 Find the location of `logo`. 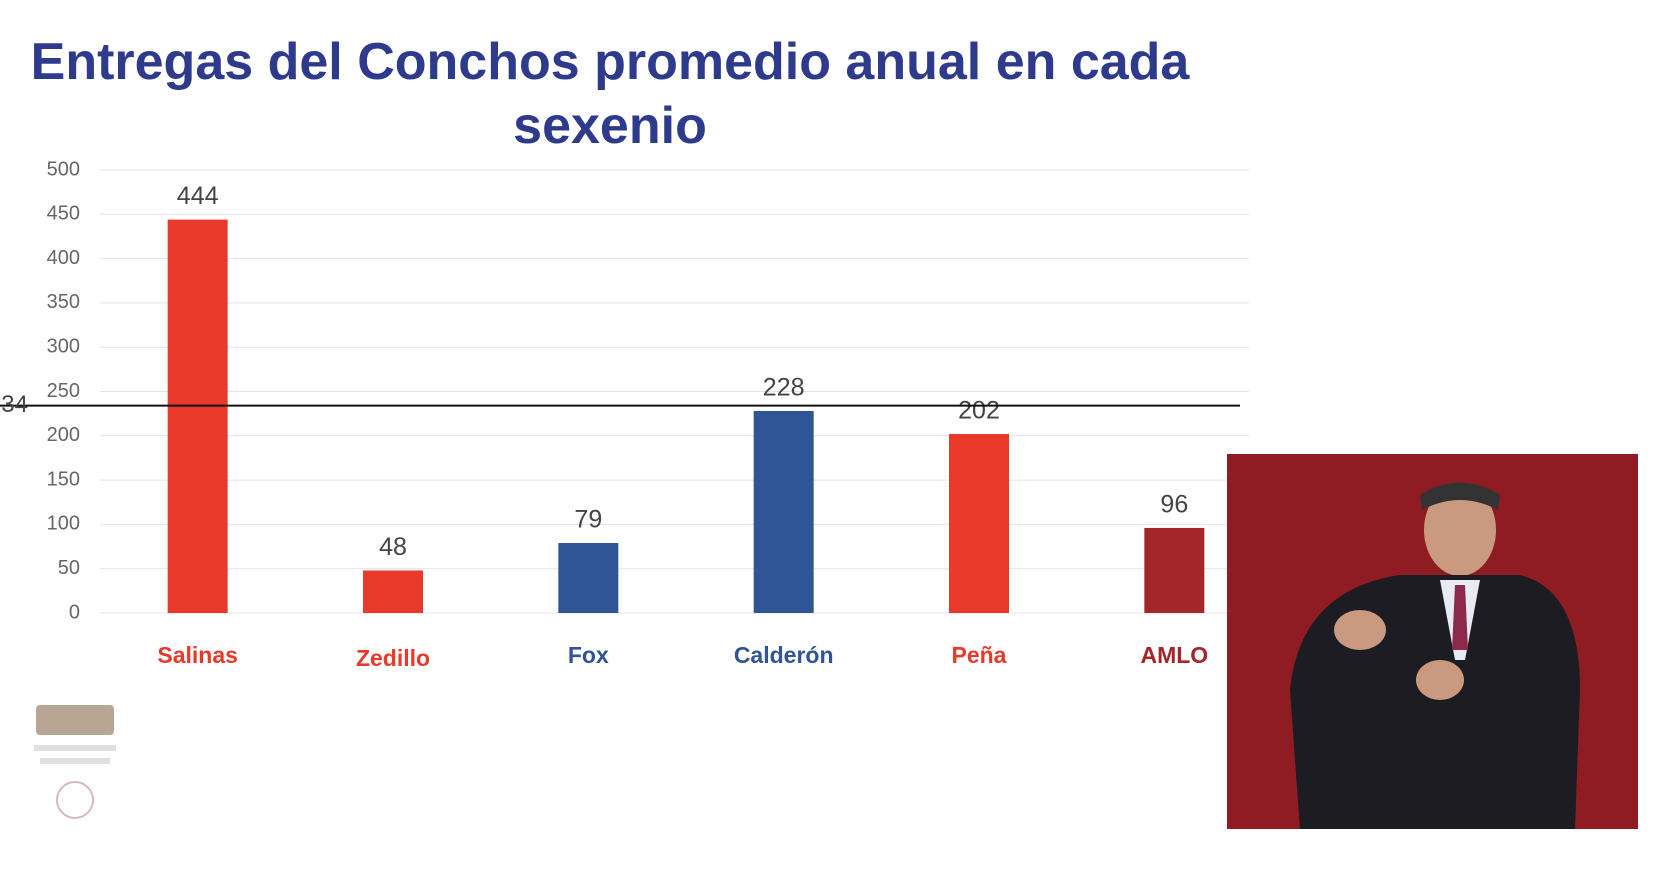

logo is located at coordinates (75, 762).